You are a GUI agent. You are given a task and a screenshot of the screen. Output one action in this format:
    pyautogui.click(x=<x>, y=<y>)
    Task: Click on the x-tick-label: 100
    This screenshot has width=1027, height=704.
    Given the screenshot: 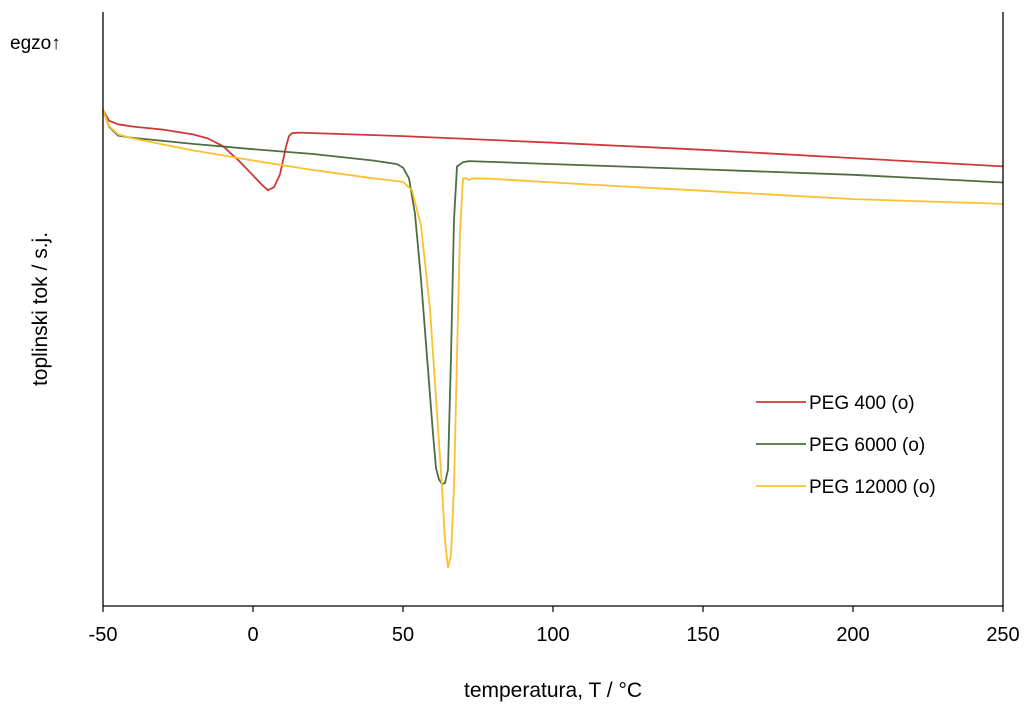 What is the action you would take?
    pyautogui.click(x=552, y=635)
    